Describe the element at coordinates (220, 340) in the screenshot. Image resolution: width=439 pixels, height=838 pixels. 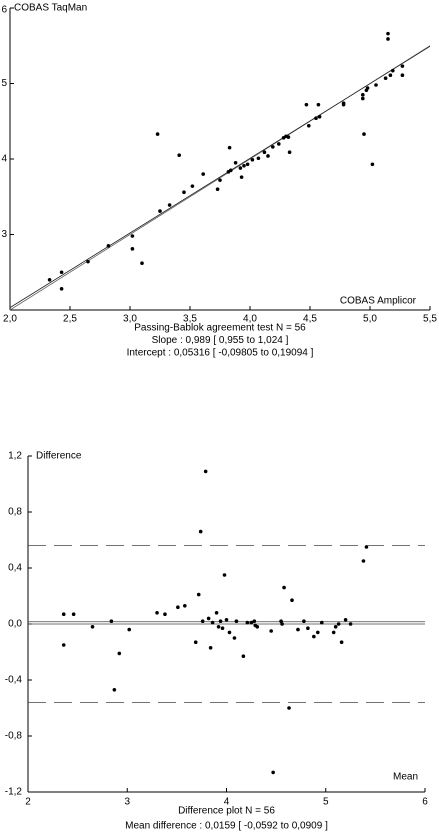
I see `note: Slope : 0,989 [ 0,955 to 1,024 ]` at that location.